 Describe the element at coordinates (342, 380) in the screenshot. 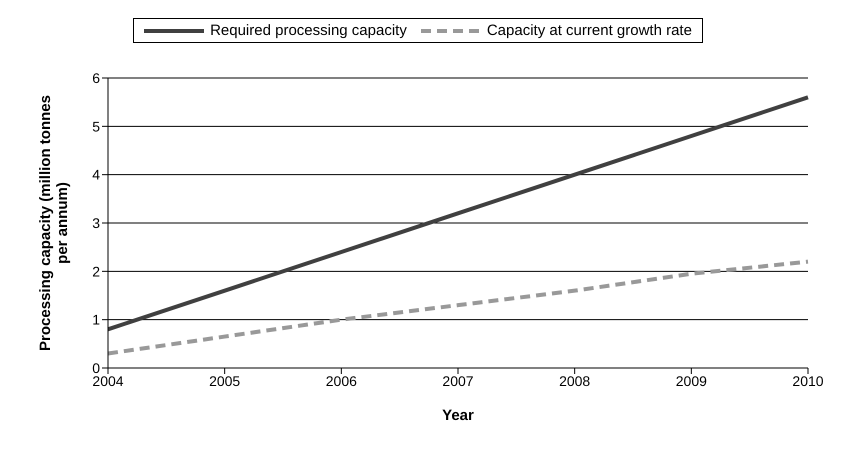

I see `x-tick-label: 2006` at that location.